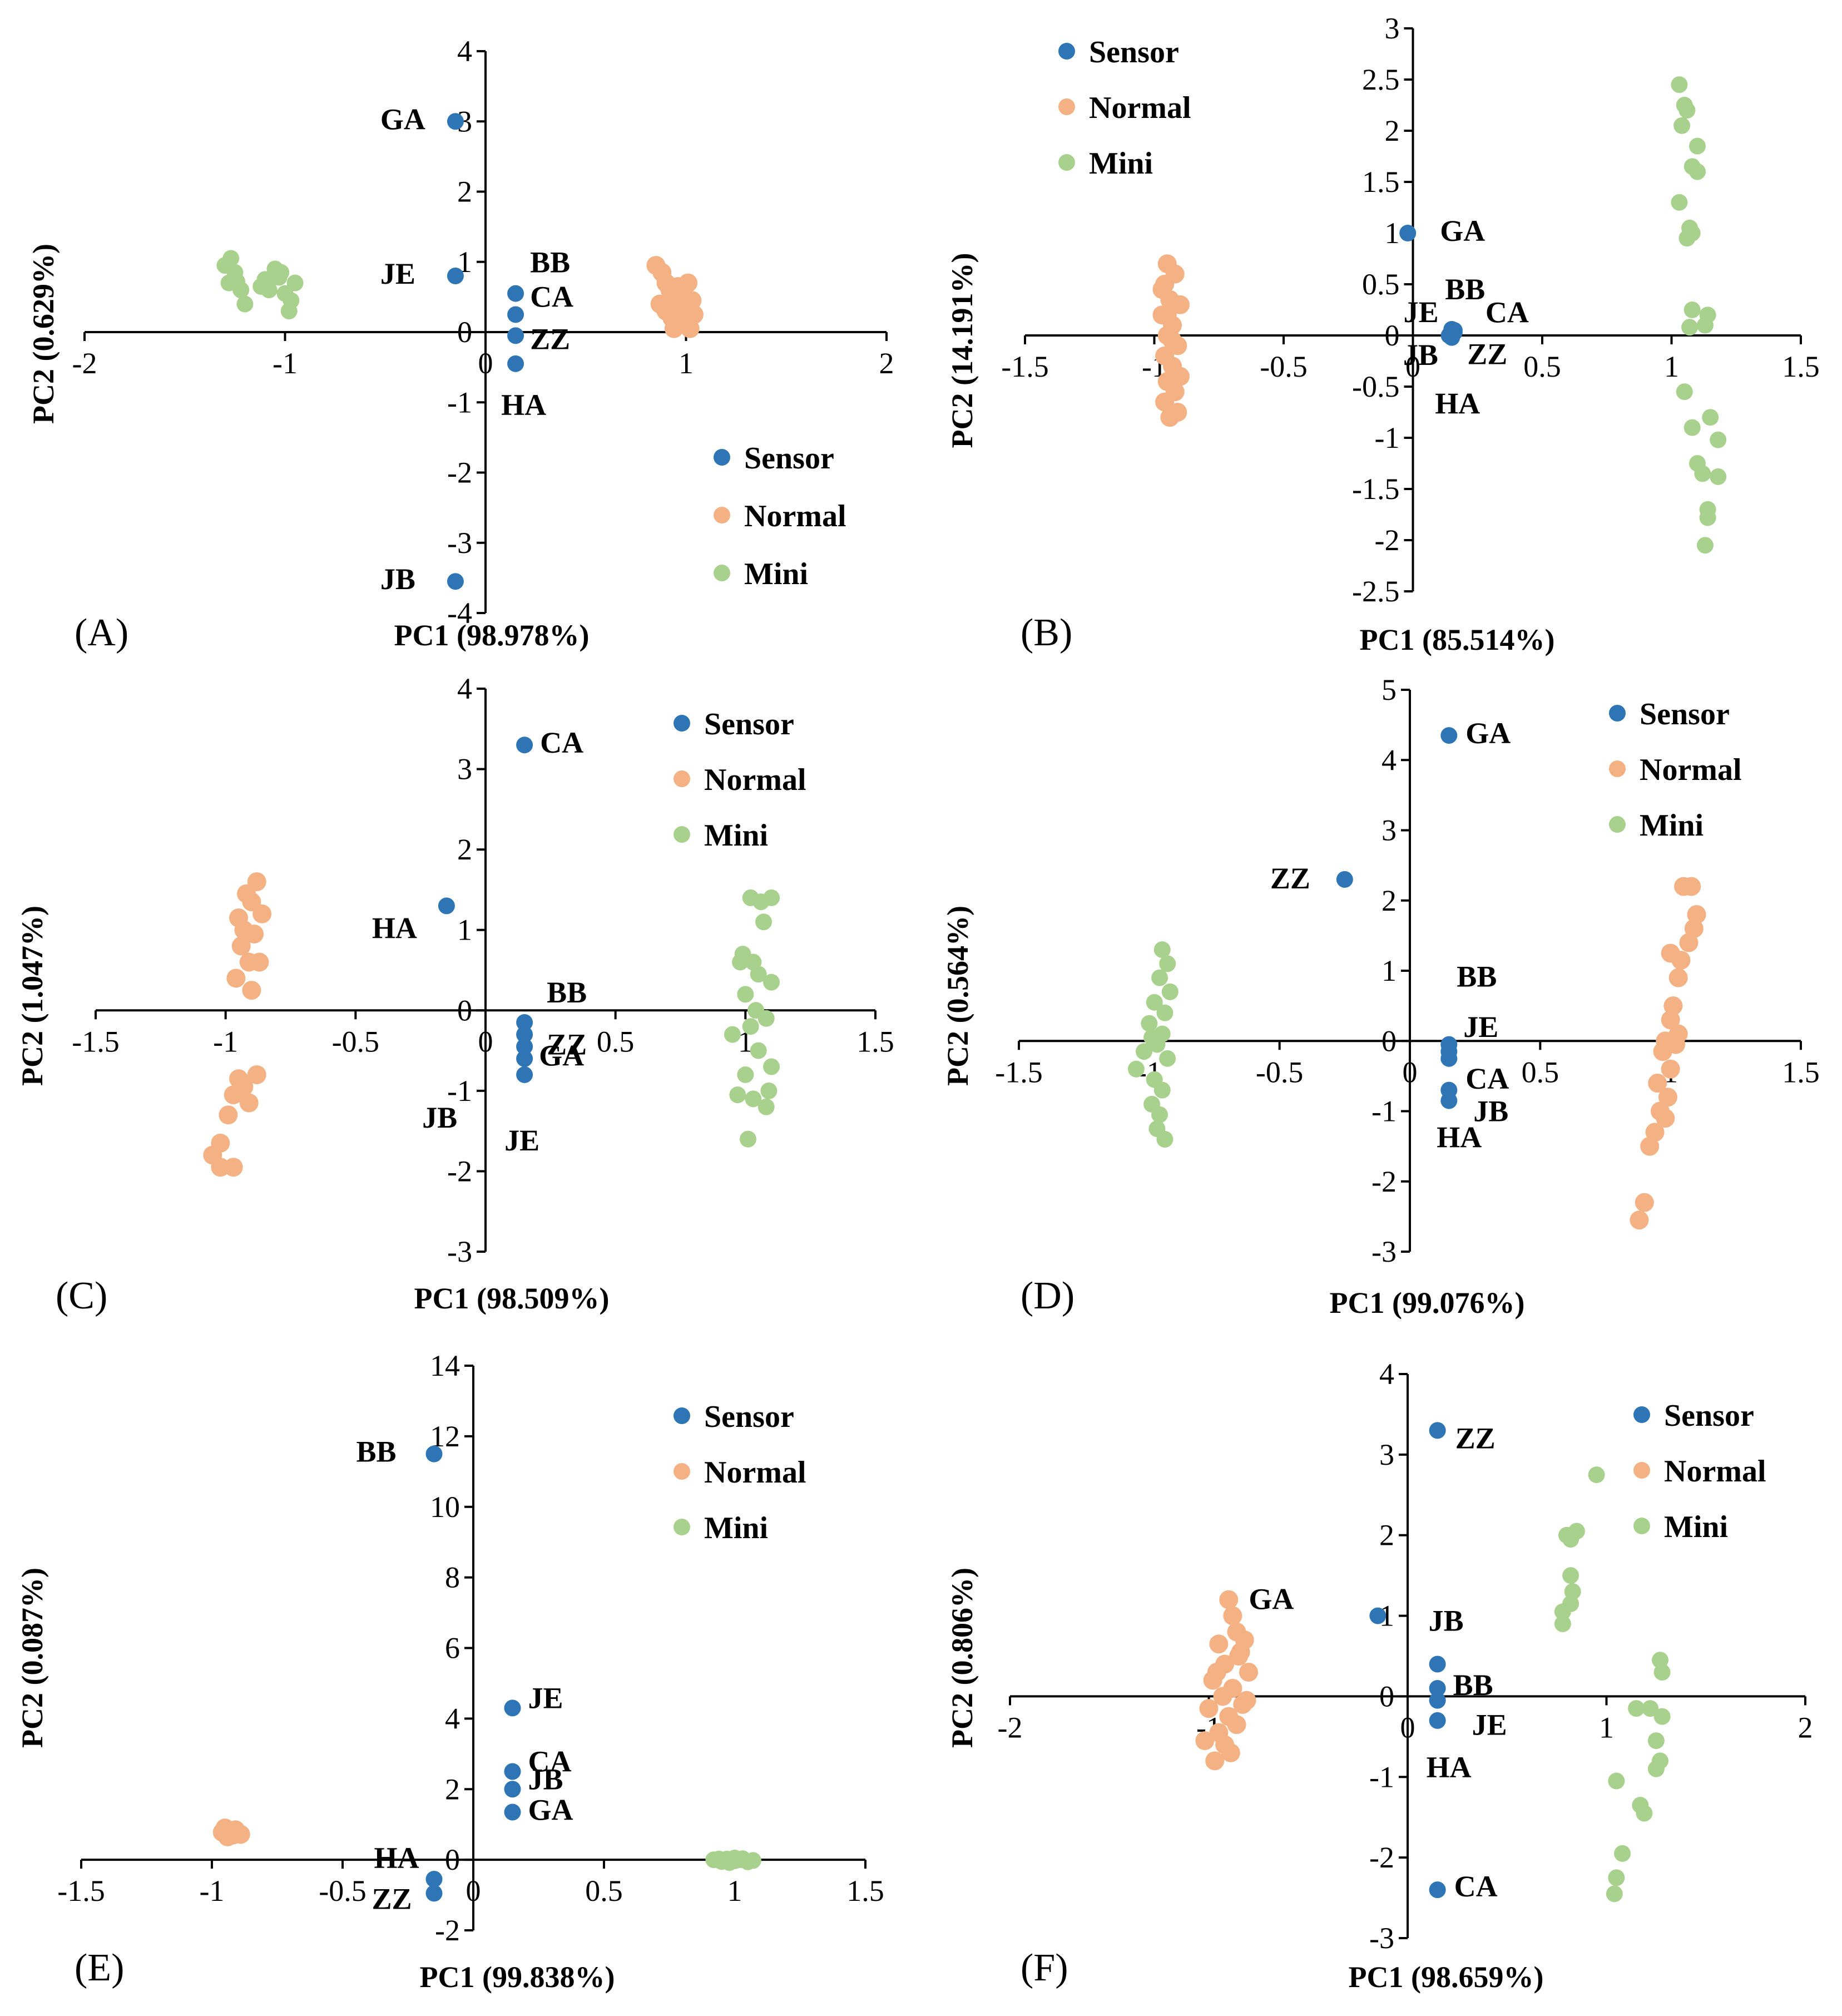 Image resolution: width=1842 pixels, height=2016 pixels. I want to click on y-tick-label: 1.5, so click(1381, 182).